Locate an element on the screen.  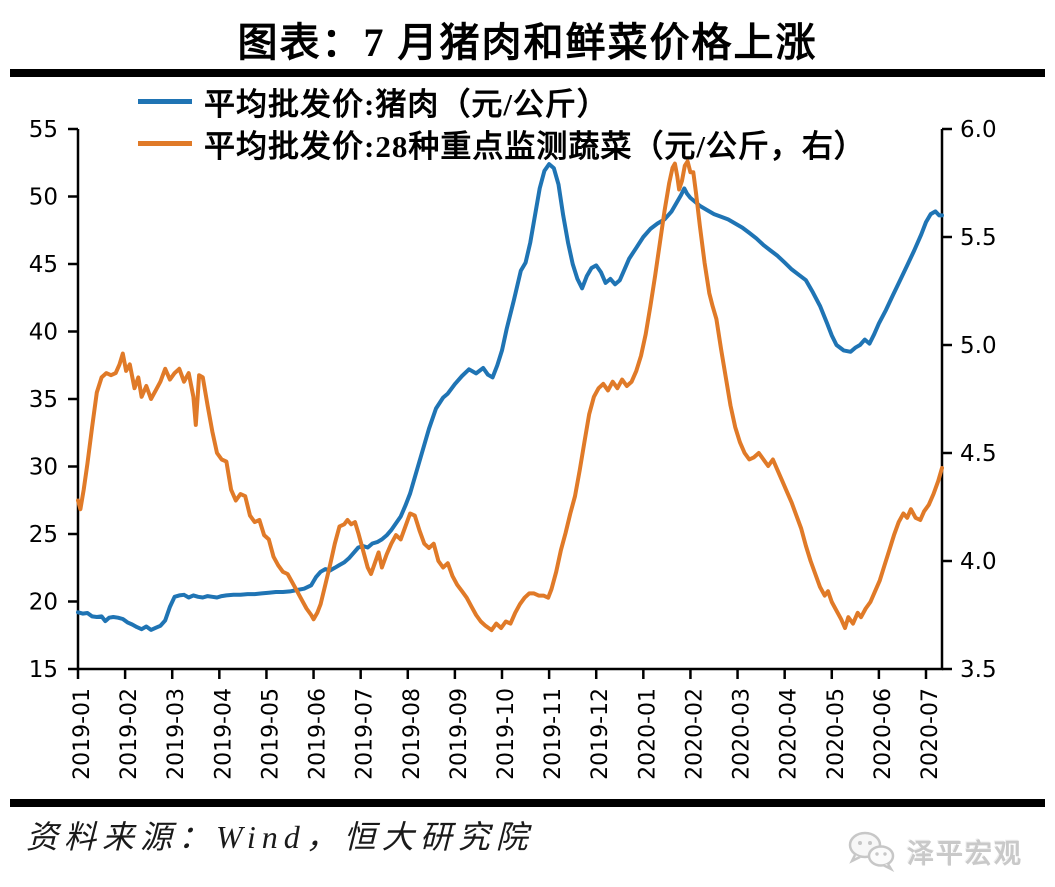
svg-text: 5.0 is located at coordinates (978, 346).